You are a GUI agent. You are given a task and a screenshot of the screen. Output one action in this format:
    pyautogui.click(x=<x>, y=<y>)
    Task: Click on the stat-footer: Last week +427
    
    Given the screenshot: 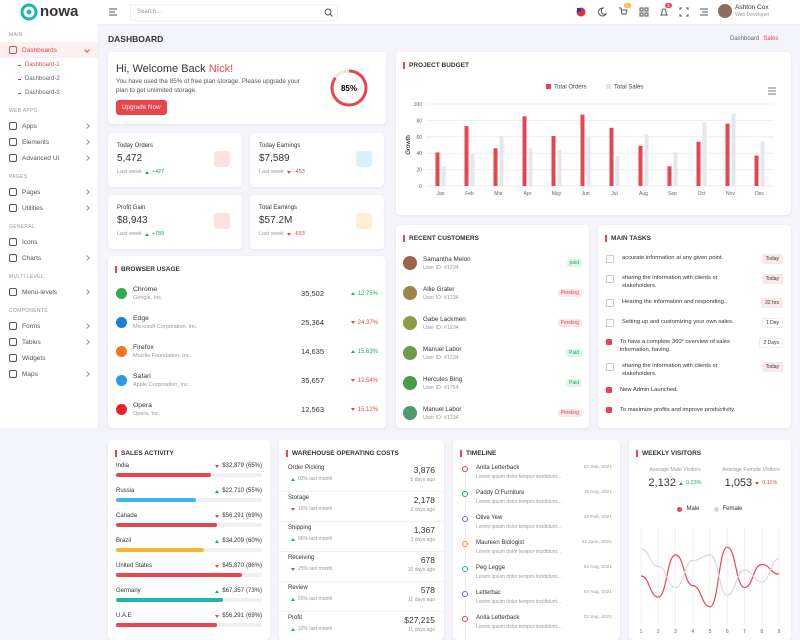 What is the action you would take?
    pyautogui.click(x=140, y=172)
    